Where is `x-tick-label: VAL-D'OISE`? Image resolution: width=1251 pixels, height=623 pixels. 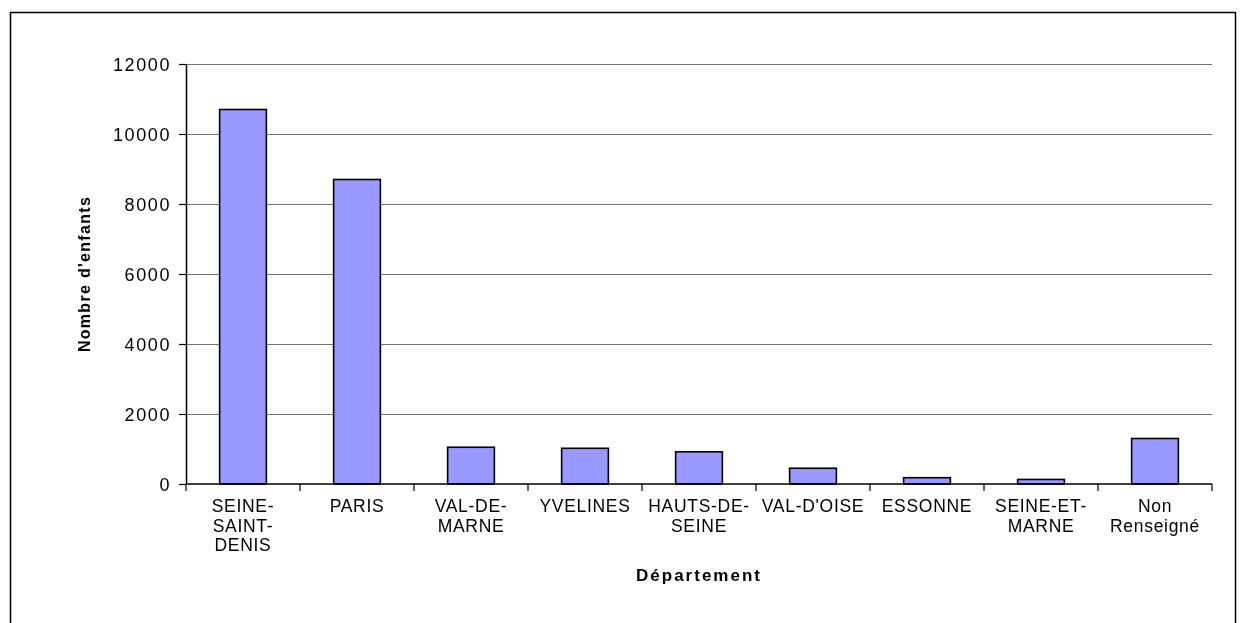 x-tick-label: VAL-D'OISE is located at coordinates (813, 506).